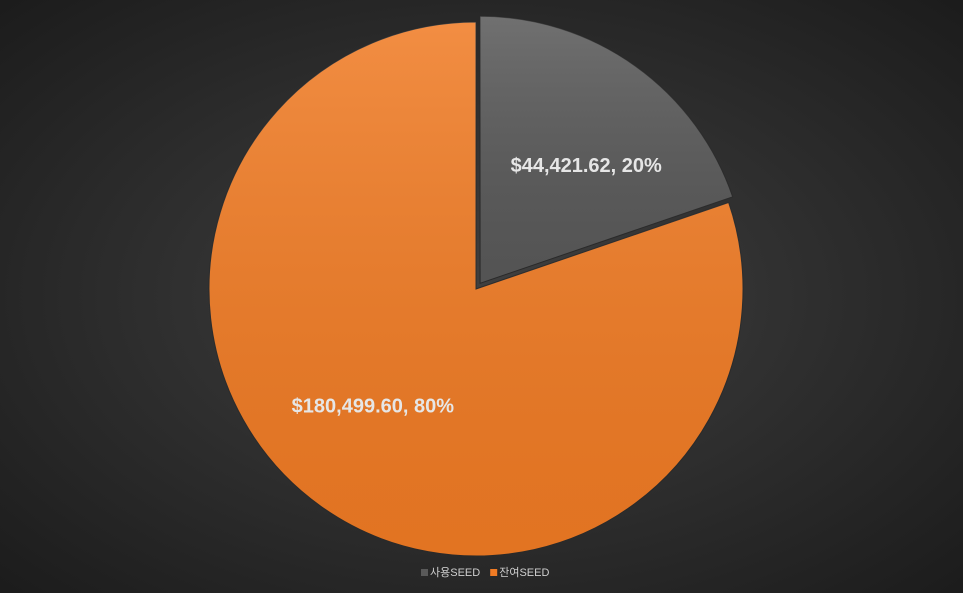 This screenshot has height=593, width=963. What do you see at coordinates (373, 407) in the screenshot?
I see `data-label: $180,499.60, 80%` at bounding box center [373, 407].